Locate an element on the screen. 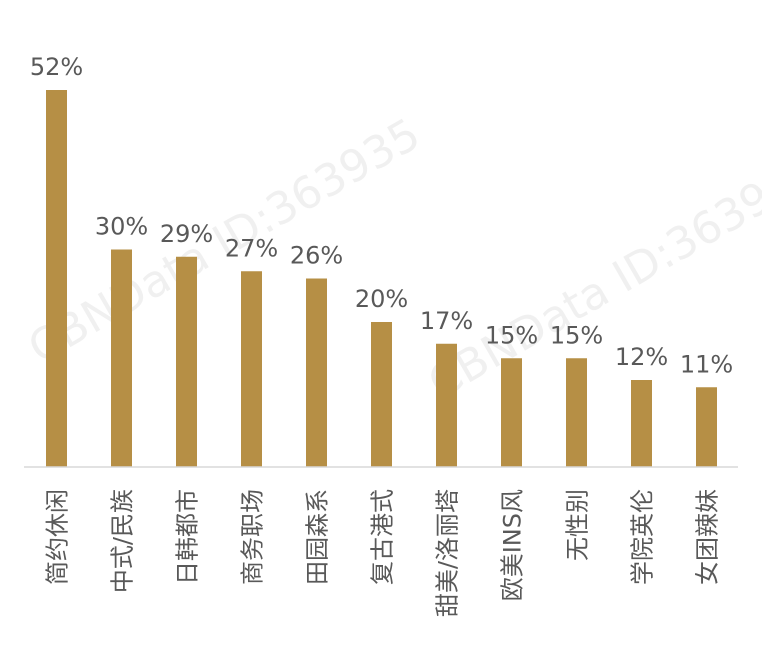  category-label-0: 简约休闲 is located at coordinates (58, 537).